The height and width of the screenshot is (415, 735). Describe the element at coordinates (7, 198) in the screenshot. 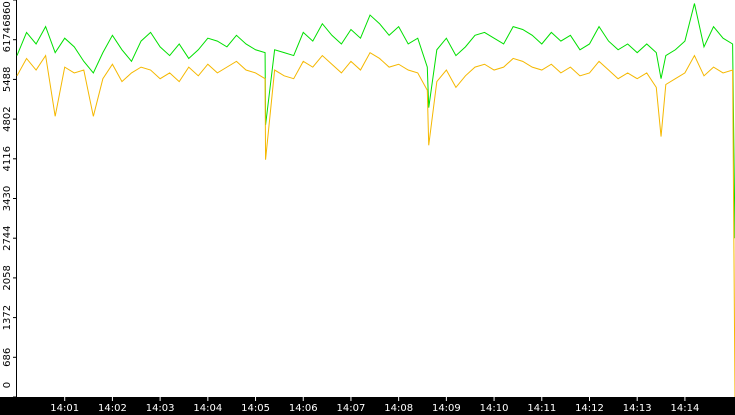

I see `y-tick-label: 3430` at that location.